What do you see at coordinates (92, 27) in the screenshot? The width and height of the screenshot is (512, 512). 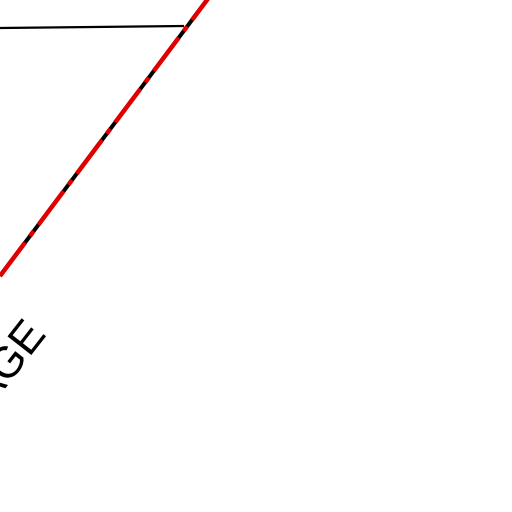 I see `road-line` at bounding box center [92, 27].